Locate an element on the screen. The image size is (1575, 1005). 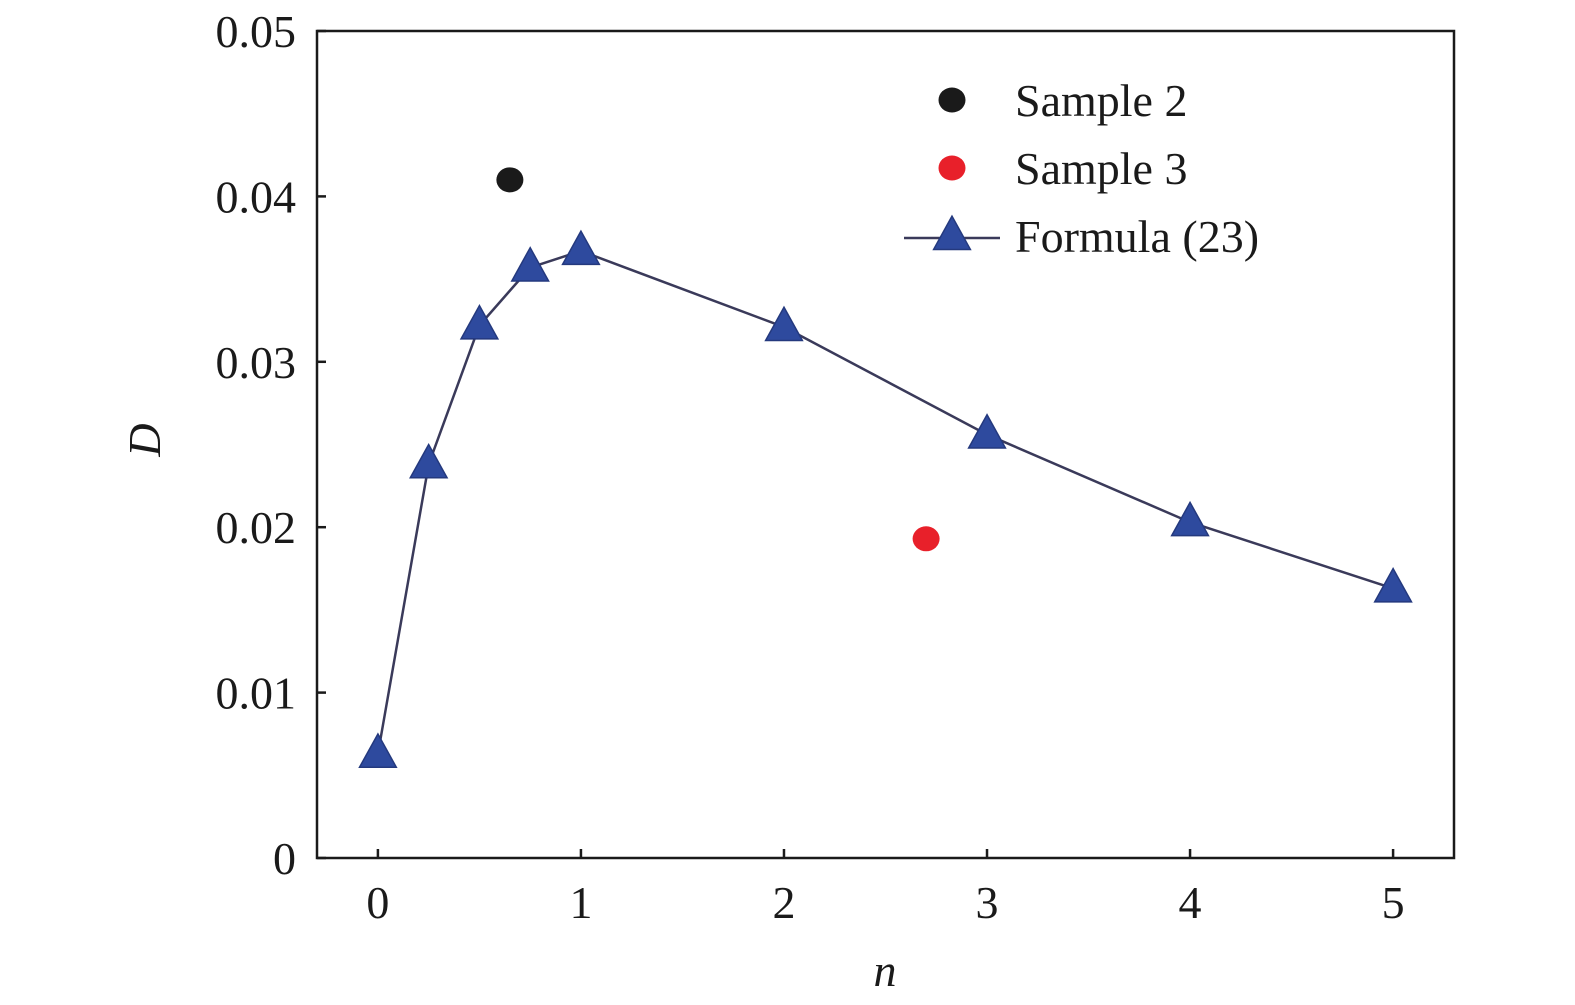
y-tick-label: 0.01 is located at coordinates (256, 693).